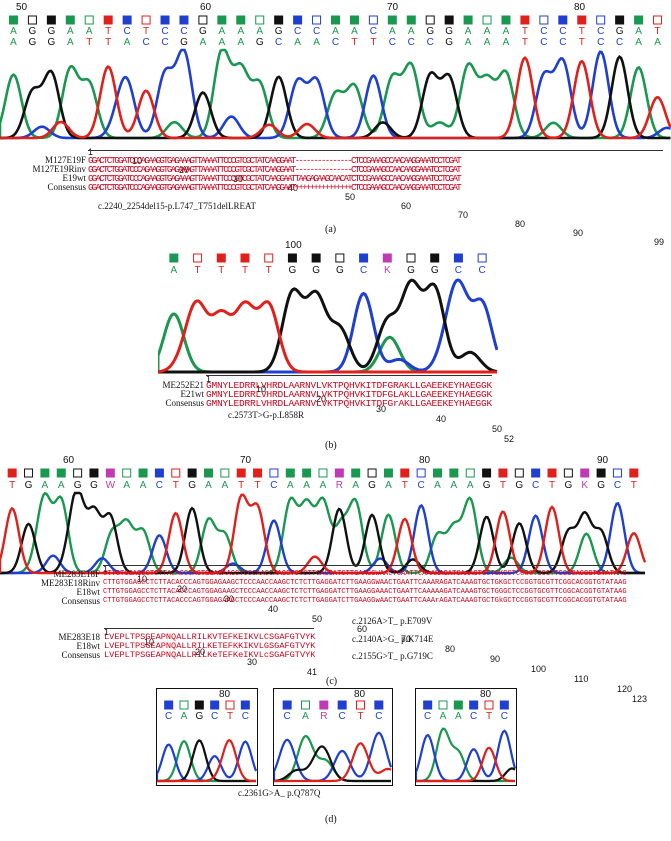 The width and height of the screenshot is (671, 841). Describe the element at coordinates (520, 224) in the screenshot. I see `ruler-number: 80` at that location.